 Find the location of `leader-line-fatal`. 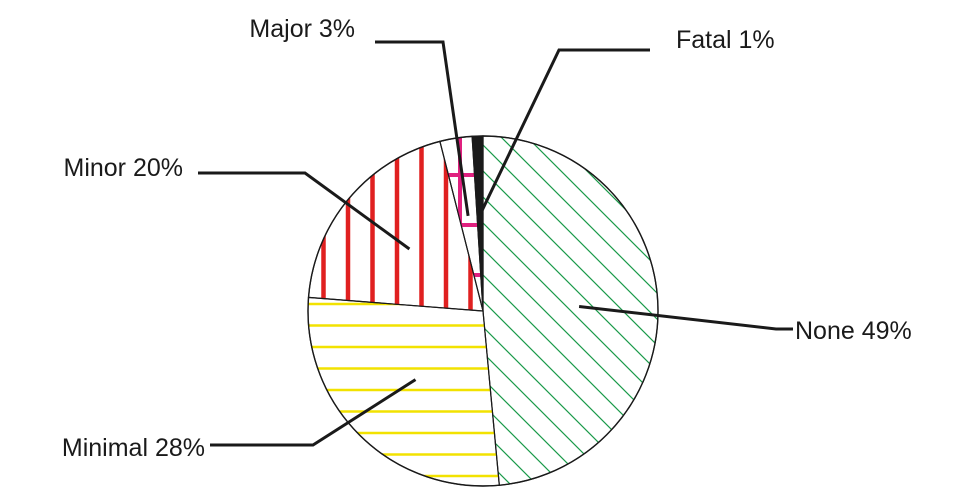

leader-line-fatal is located at coordinates (564, 132).